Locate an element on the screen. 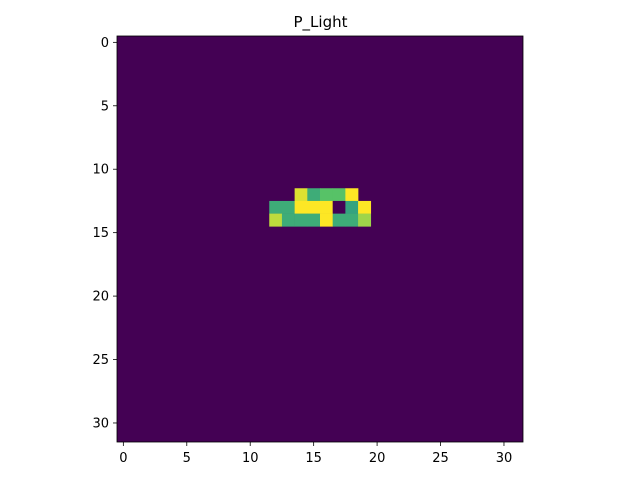 The height and width of the screenshot is (480, 640). x-tick-label: 5 is located at coordinates (187, 458).